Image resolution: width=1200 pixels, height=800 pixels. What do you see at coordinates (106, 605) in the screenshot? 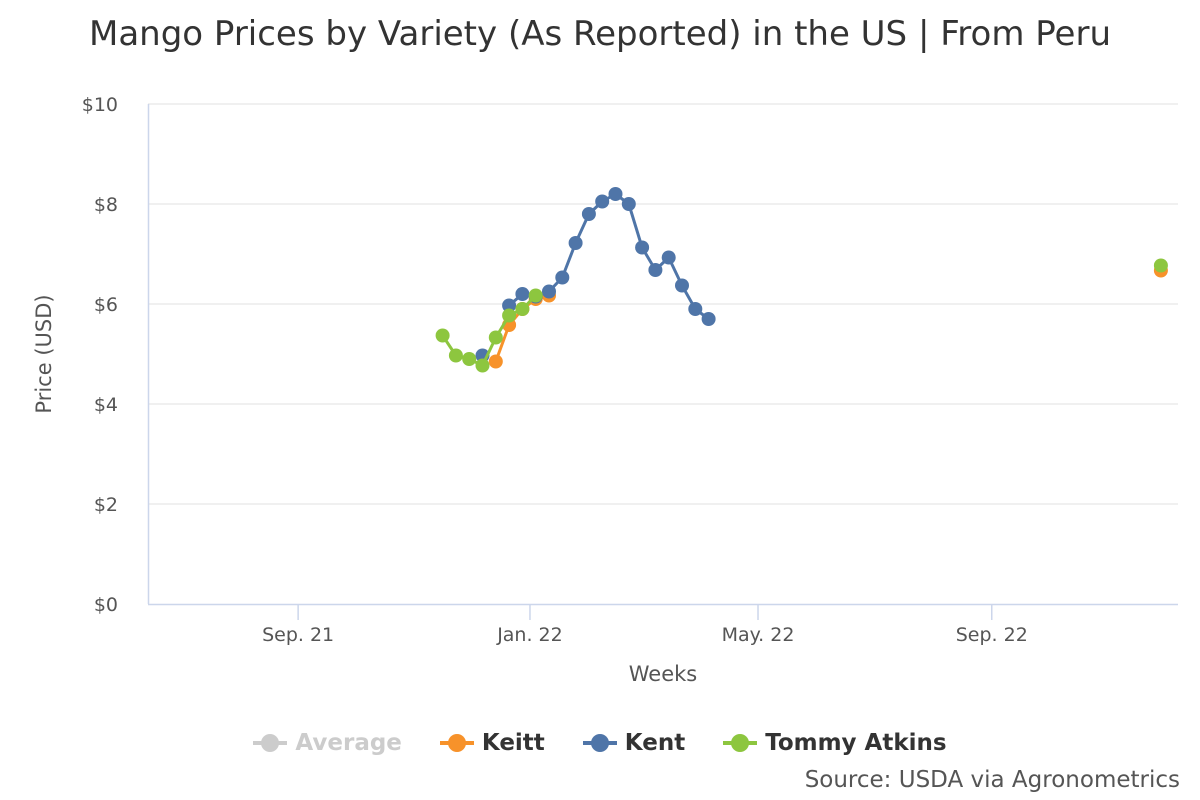
I see `y-tick-label: $0` at bounding box center [106, 605].